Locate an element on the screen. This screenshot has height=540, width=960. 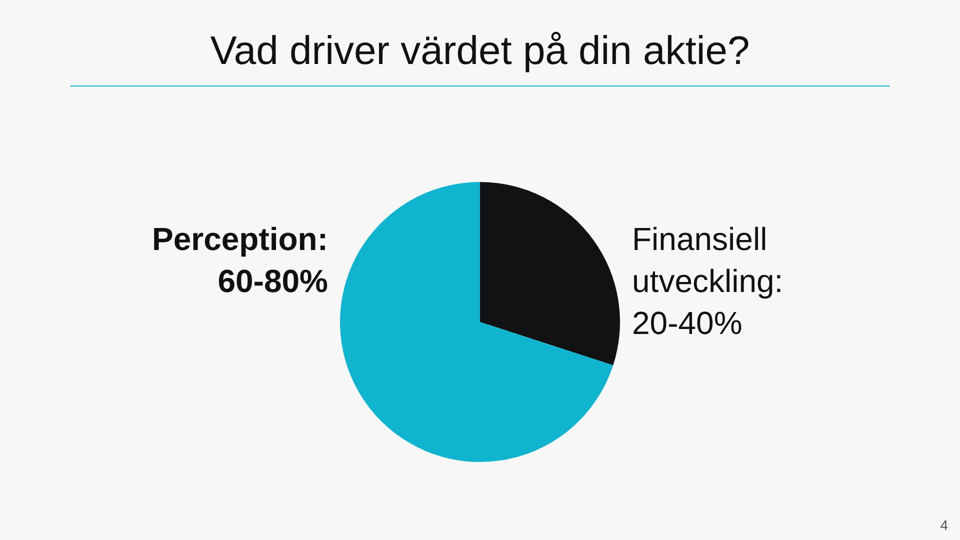
chart-title: Vad driver värdet på din aktie? is located at coordinates (480, 51).